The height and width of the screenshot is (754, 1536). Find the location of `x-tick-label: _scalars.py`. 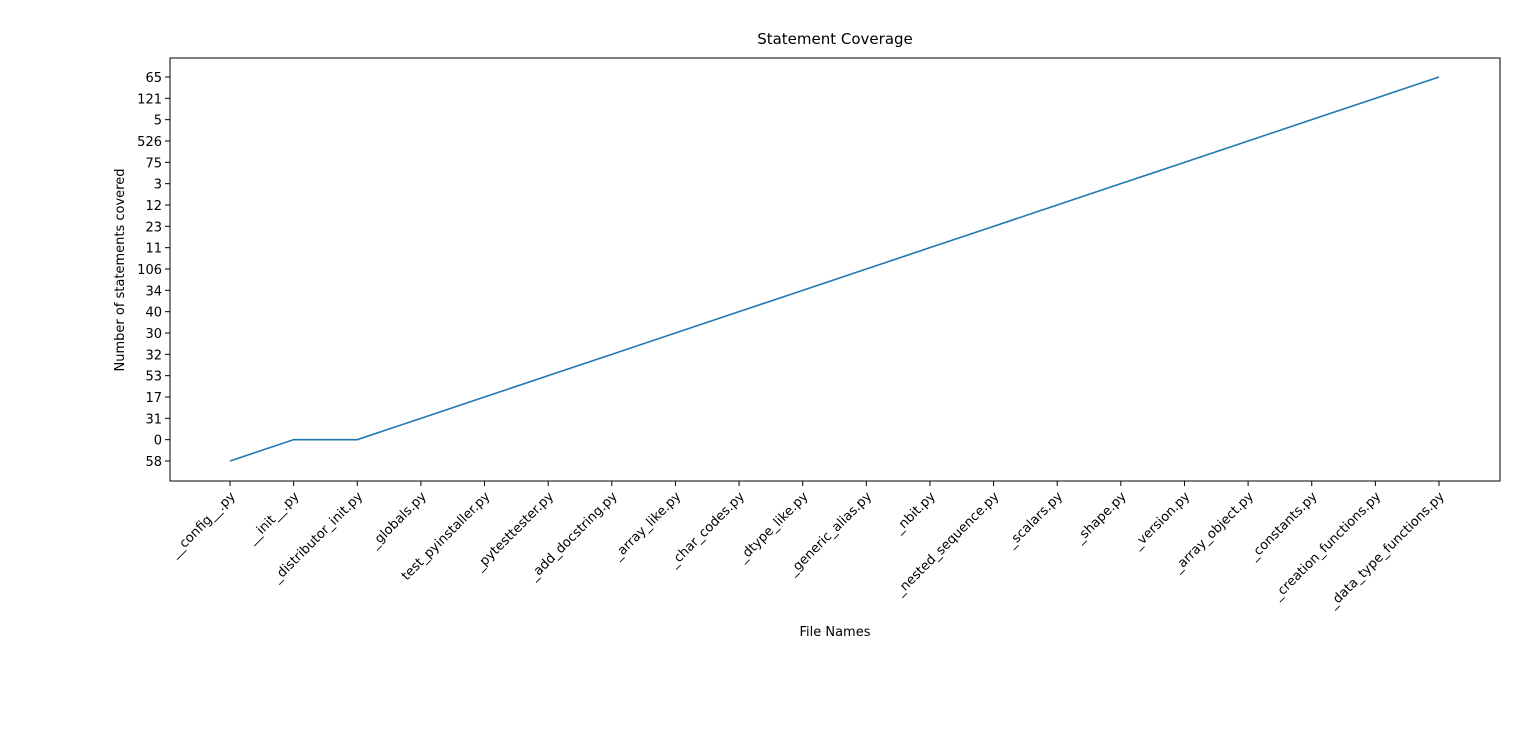

x-tick-label: _scalars.py is located at coordinates (1035, 520).